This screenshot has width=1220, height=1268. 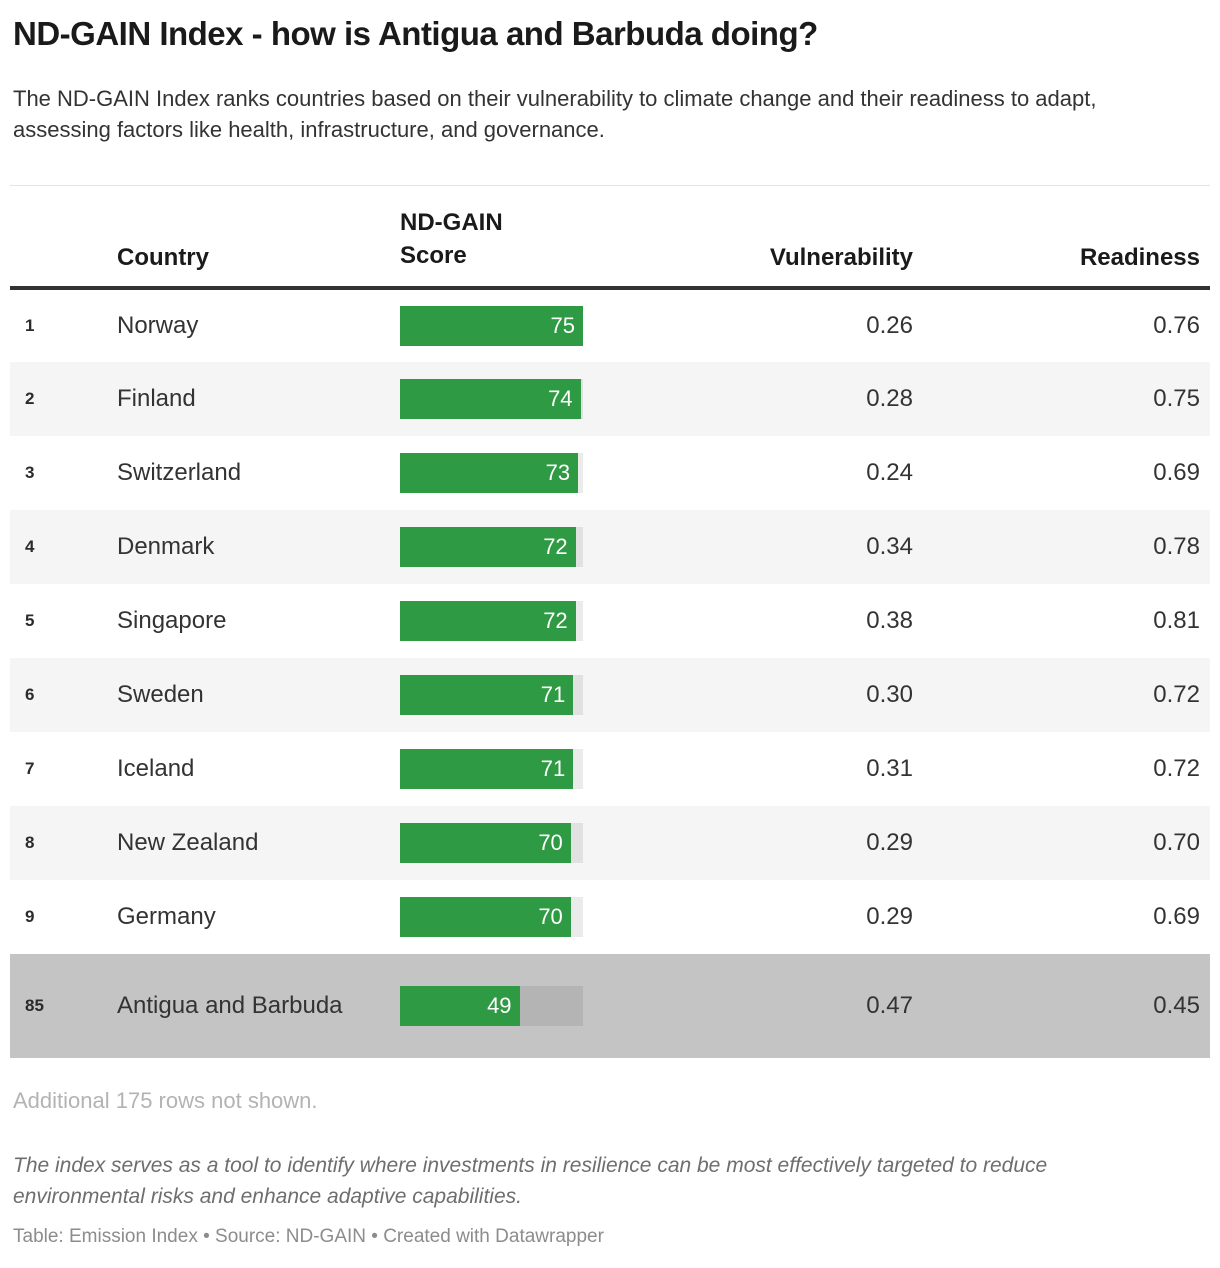 I want to click on table-row: 5 Singapore 72 0.38 0.81, so click(x=610, y=621).